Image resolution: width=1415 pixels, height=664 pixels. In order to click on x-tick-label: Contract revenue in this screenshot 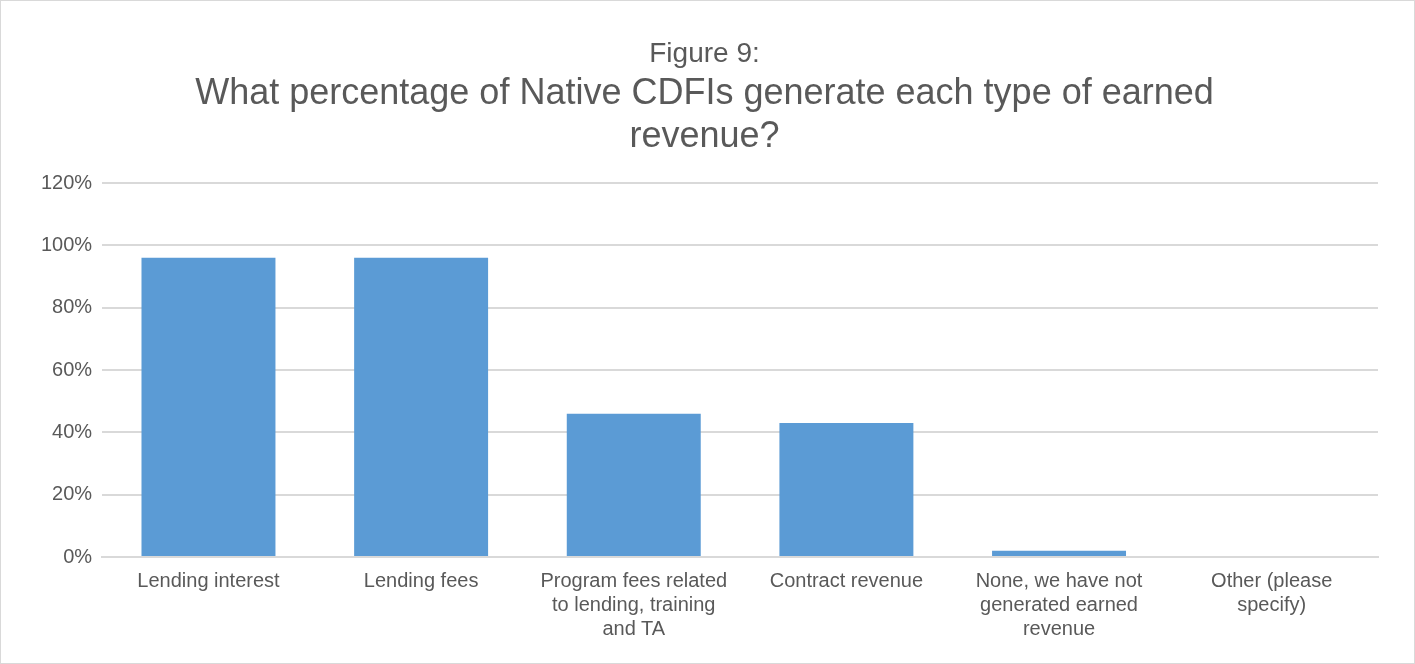, I will do `click(846, 579)`.